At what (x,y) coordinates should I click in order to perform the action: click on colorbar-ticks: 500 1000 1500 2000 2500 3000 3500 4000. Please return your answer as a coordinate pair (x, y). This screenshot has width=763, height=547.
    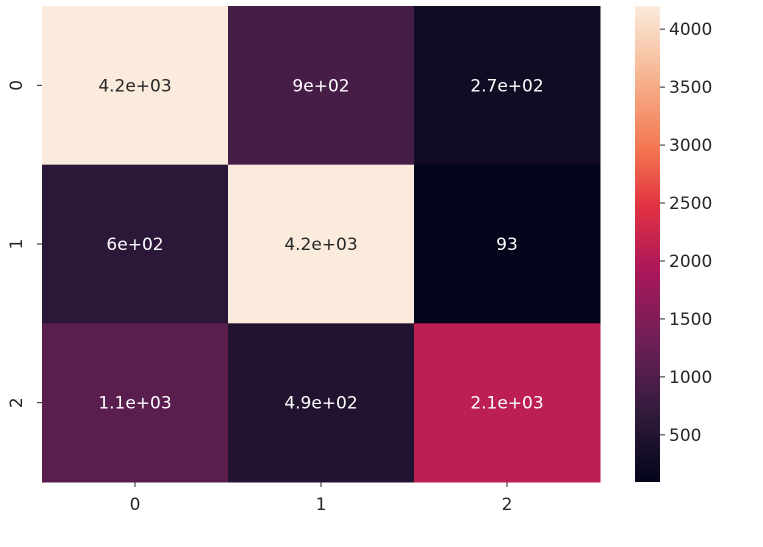
    Looking at the image, I should click on (686, 233).